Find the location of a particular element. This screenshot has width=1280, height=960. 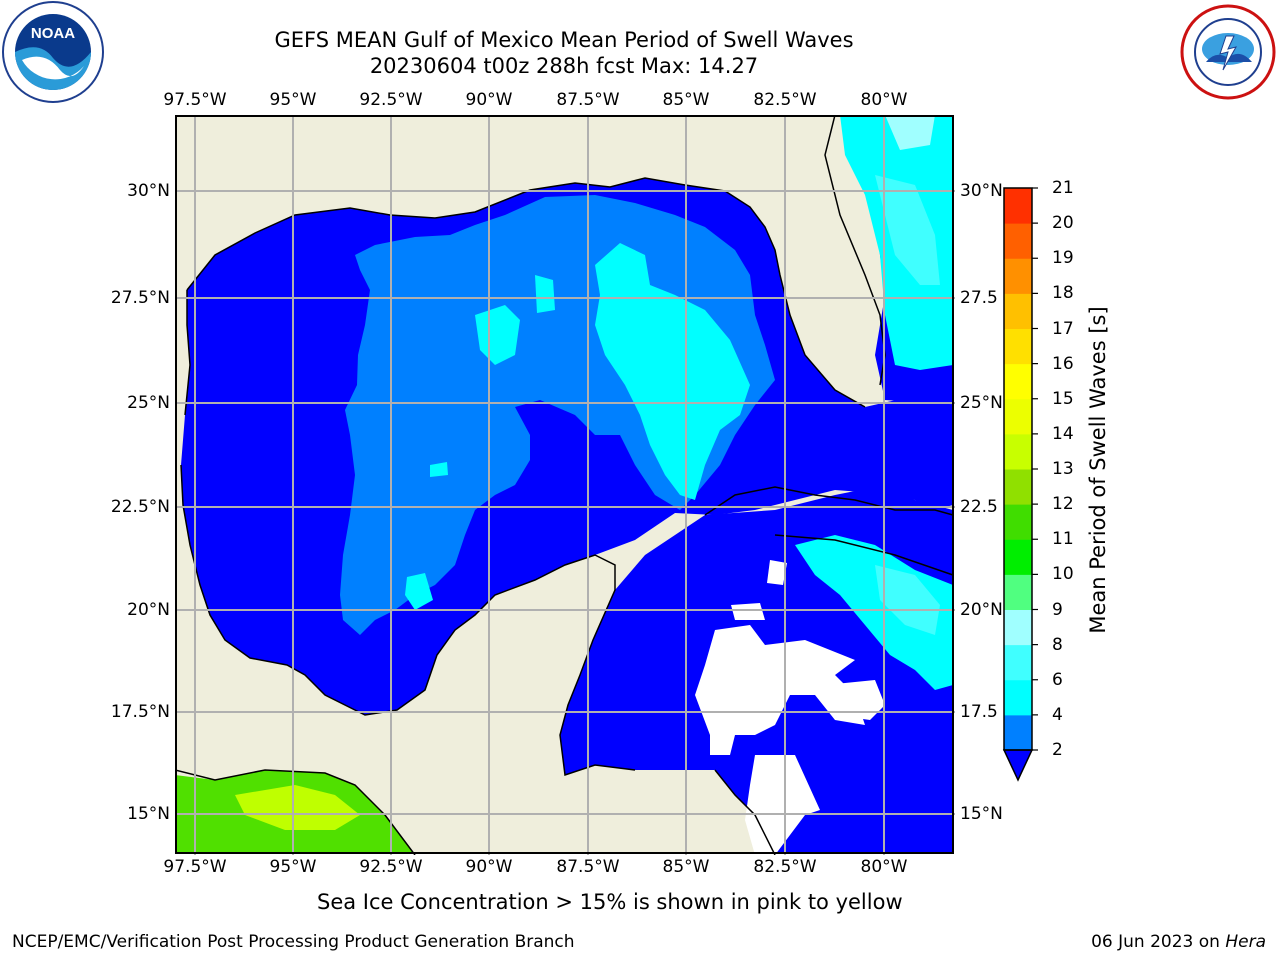

lat-tick-right: 17.5 is located at coordinates (979, 712).